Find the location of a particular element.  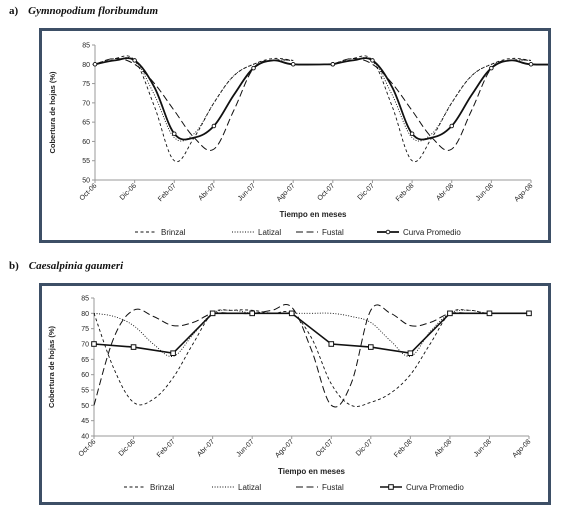

y-tick-label: 45 is located at coordinates (85, 421).